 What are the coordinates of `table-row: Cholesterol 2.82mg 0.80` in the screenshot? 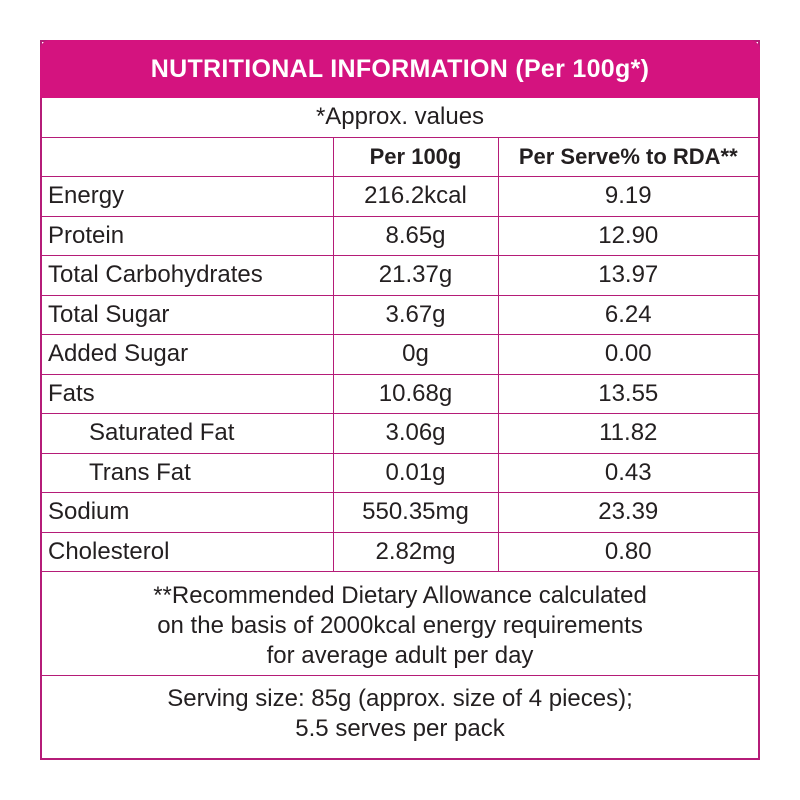 It's located at (400, 551).